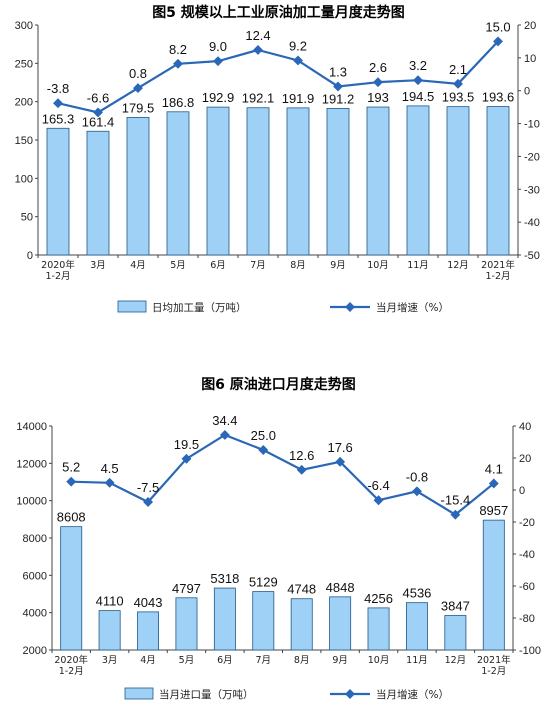 Image resolution: width=557 pixels, height=710 pixels. I want to click on bar-data-label: 4848, so click(340, 587).